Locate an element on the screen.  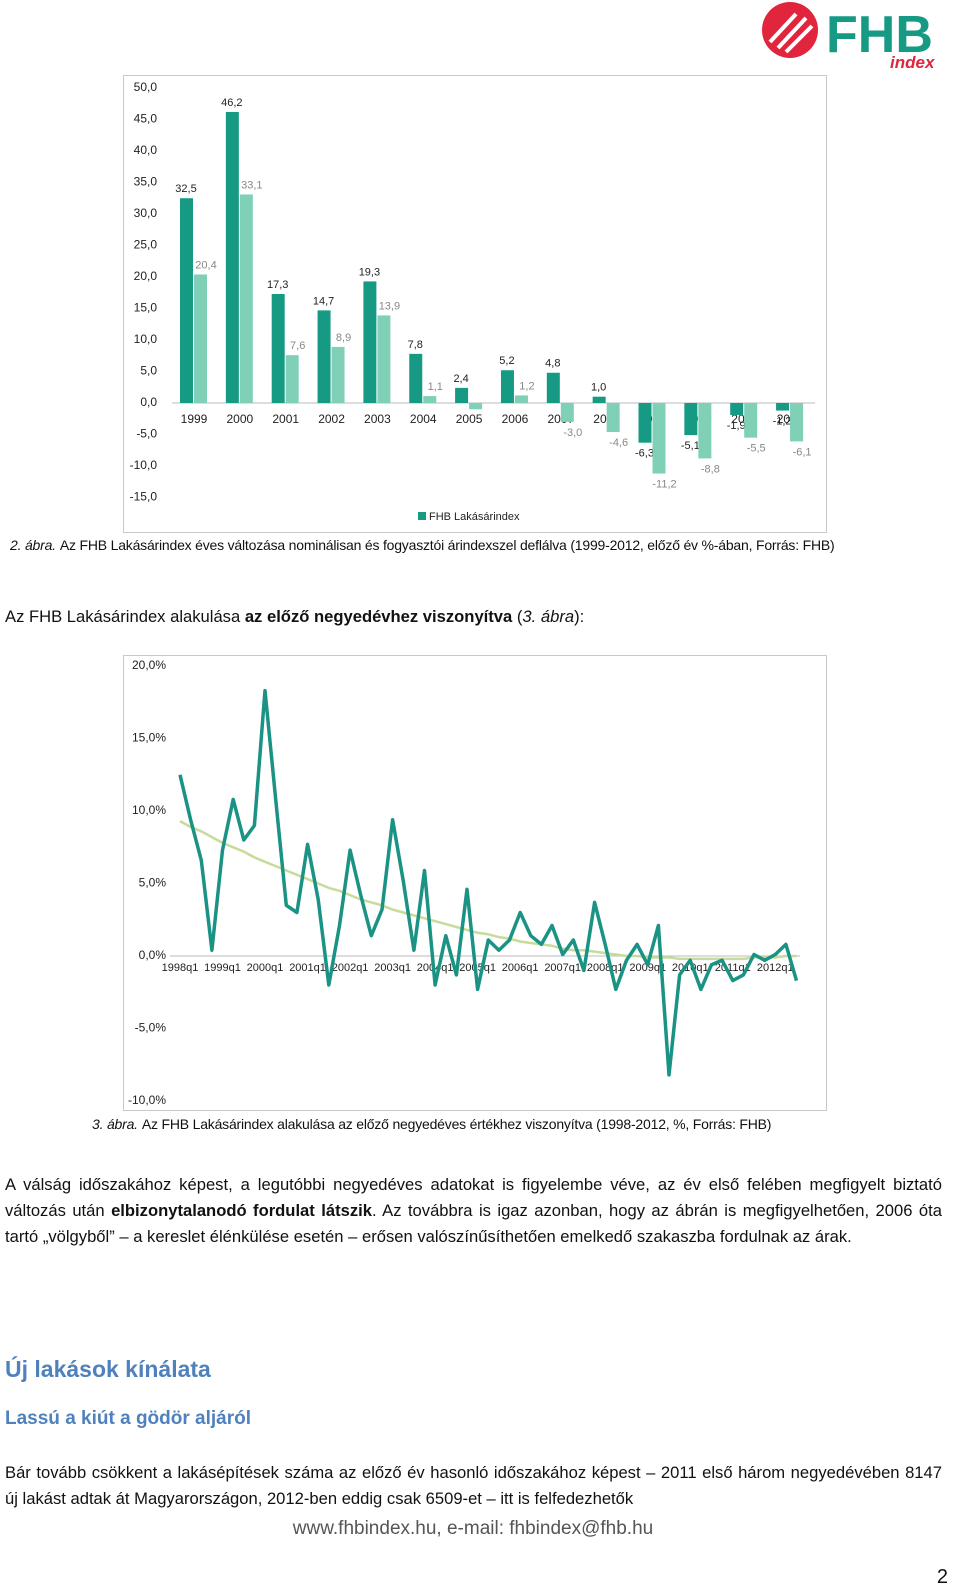
value-label: 2,4 is located at coordinates (460, 379).